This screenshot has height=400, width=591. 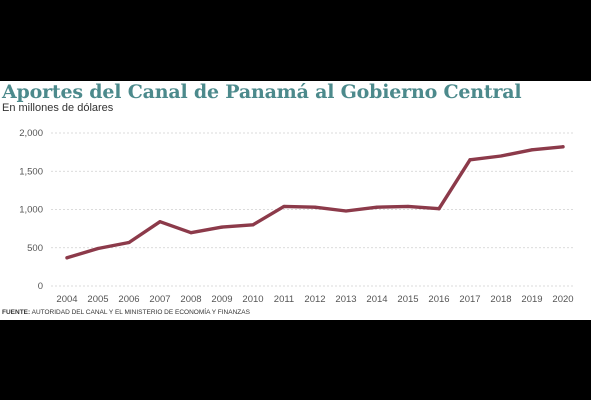 What do you see at coordinates (128, 299) in the screenshot?
I see `x-tick-label: 2006` at bounding box center [128, 299].